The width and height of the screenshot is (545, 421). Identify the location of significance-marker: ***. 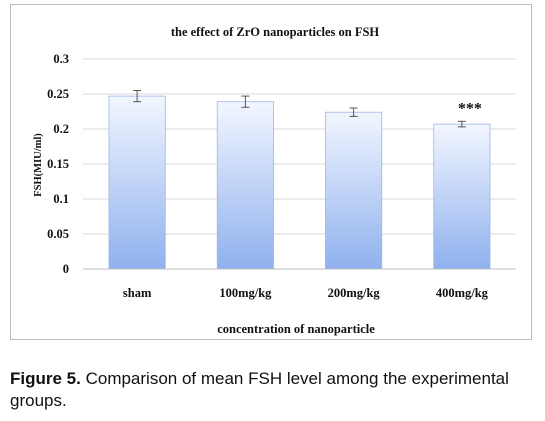
(470, 108).